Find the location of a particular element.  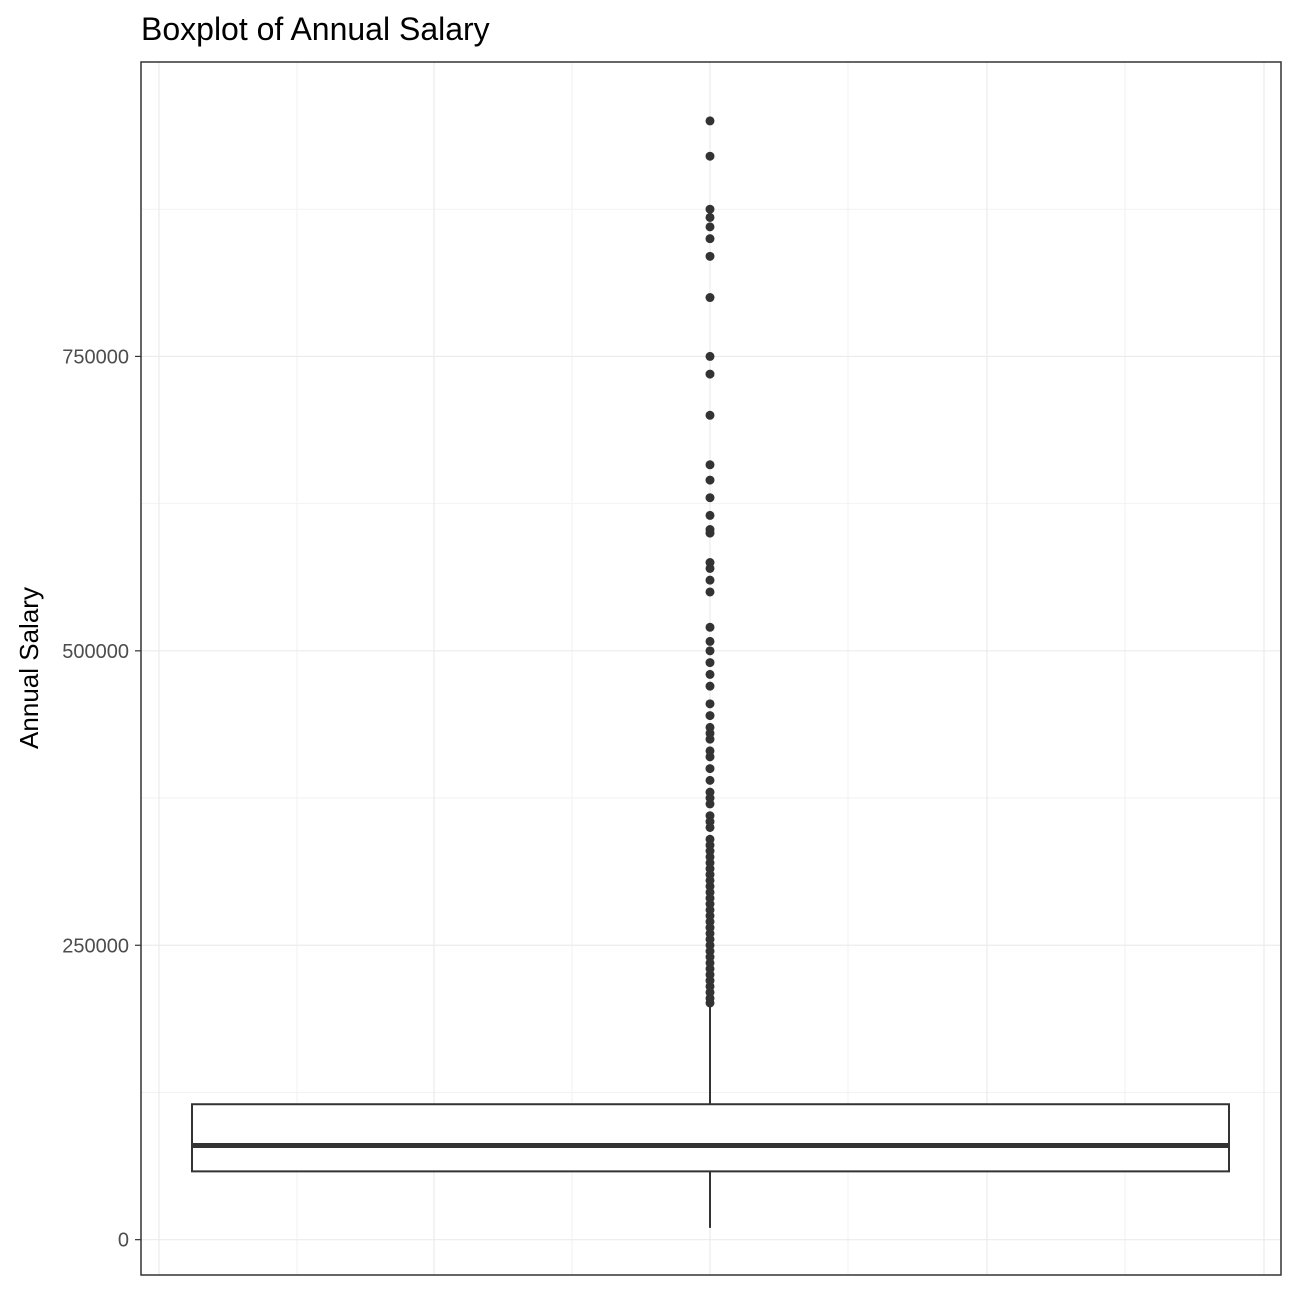

boxplot is located at coordinates (710, 1116).